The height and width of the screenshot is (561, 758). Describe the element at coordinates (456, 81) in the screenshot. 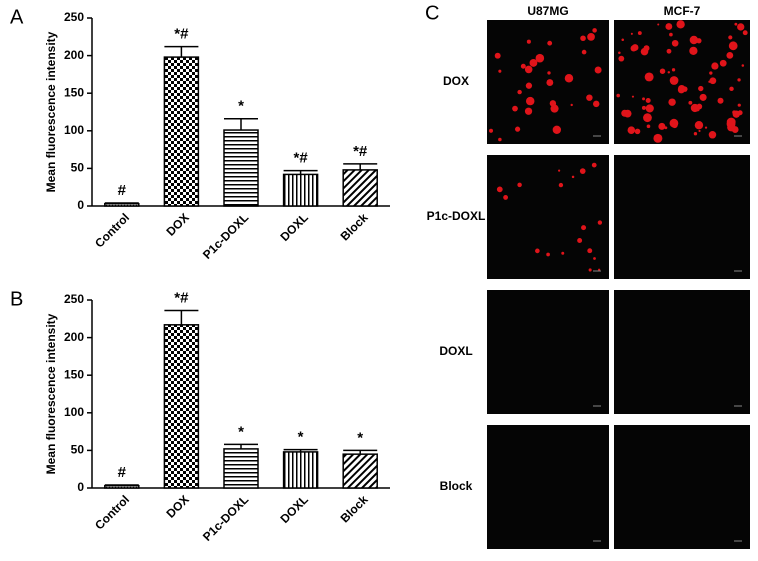

I see `row-label: DOX` at that location.